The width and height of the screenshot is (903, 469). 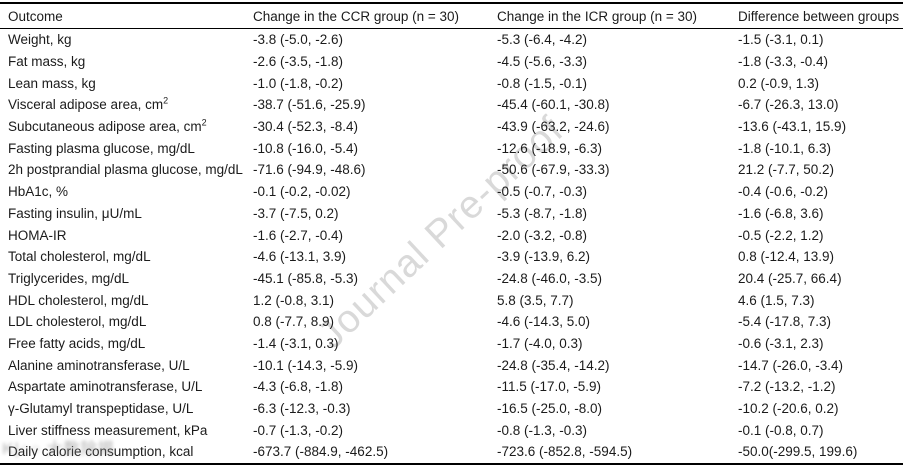 What do you see at coordinates (78, 300) in the screenshot?
I see `outcome-cell: HDL cholesterol, mg/dL` at bounding box center [78, 300].